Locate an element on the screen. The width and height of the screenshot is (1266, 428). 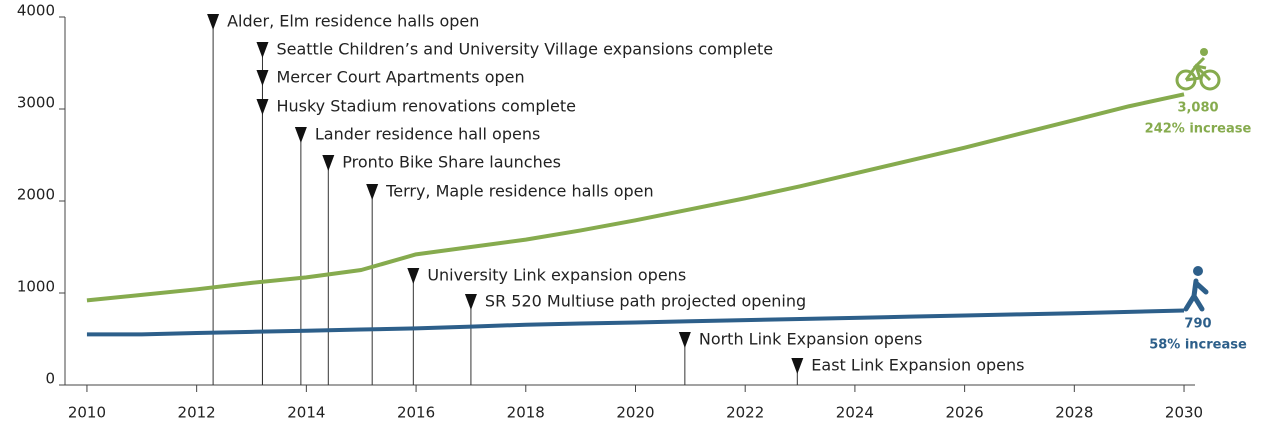
event-label: SR 520 Multiuse path projected opening is located at coordinates (645, 301).